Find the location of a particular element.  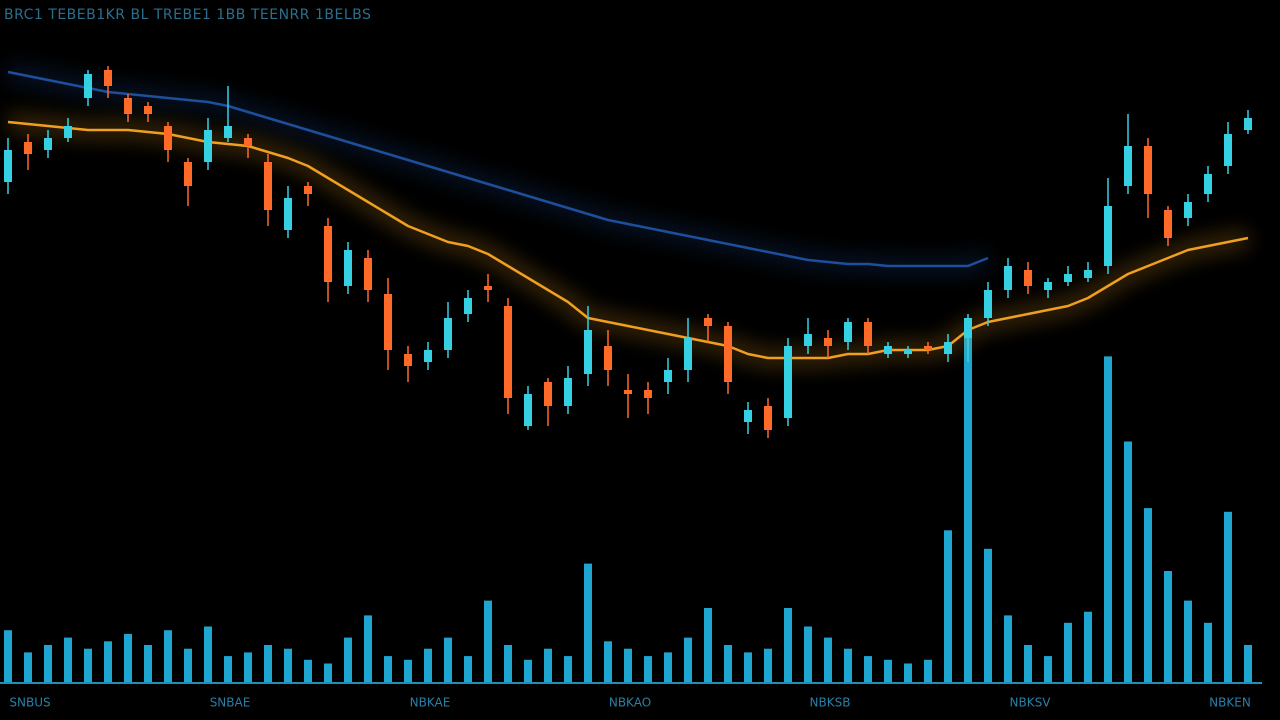

x-tick-label: SNBAE is located at coordinates (230, 703).